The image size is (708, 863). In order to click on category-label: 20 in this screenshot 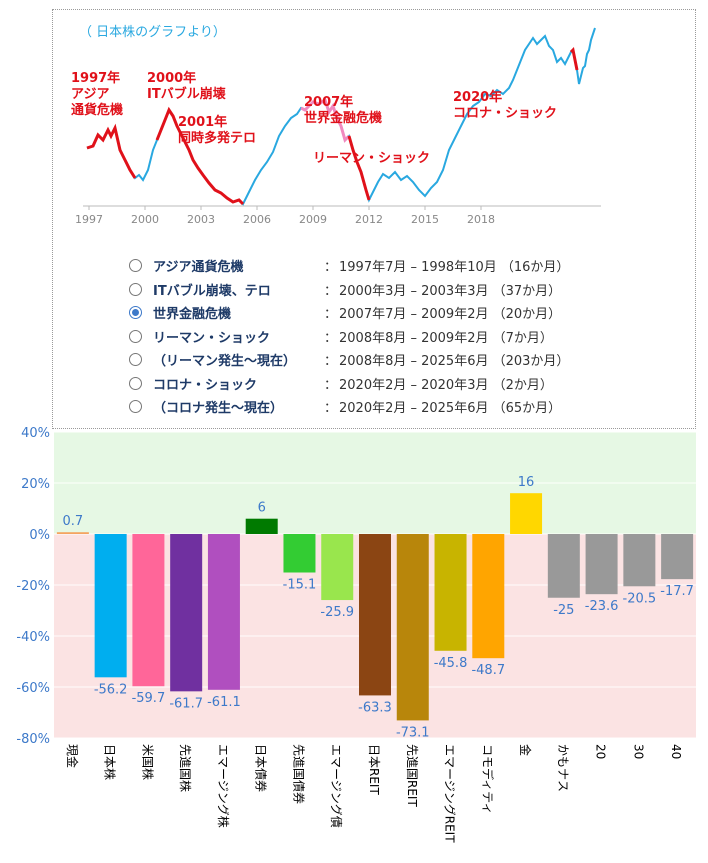, I will do `click(601, 751)`.